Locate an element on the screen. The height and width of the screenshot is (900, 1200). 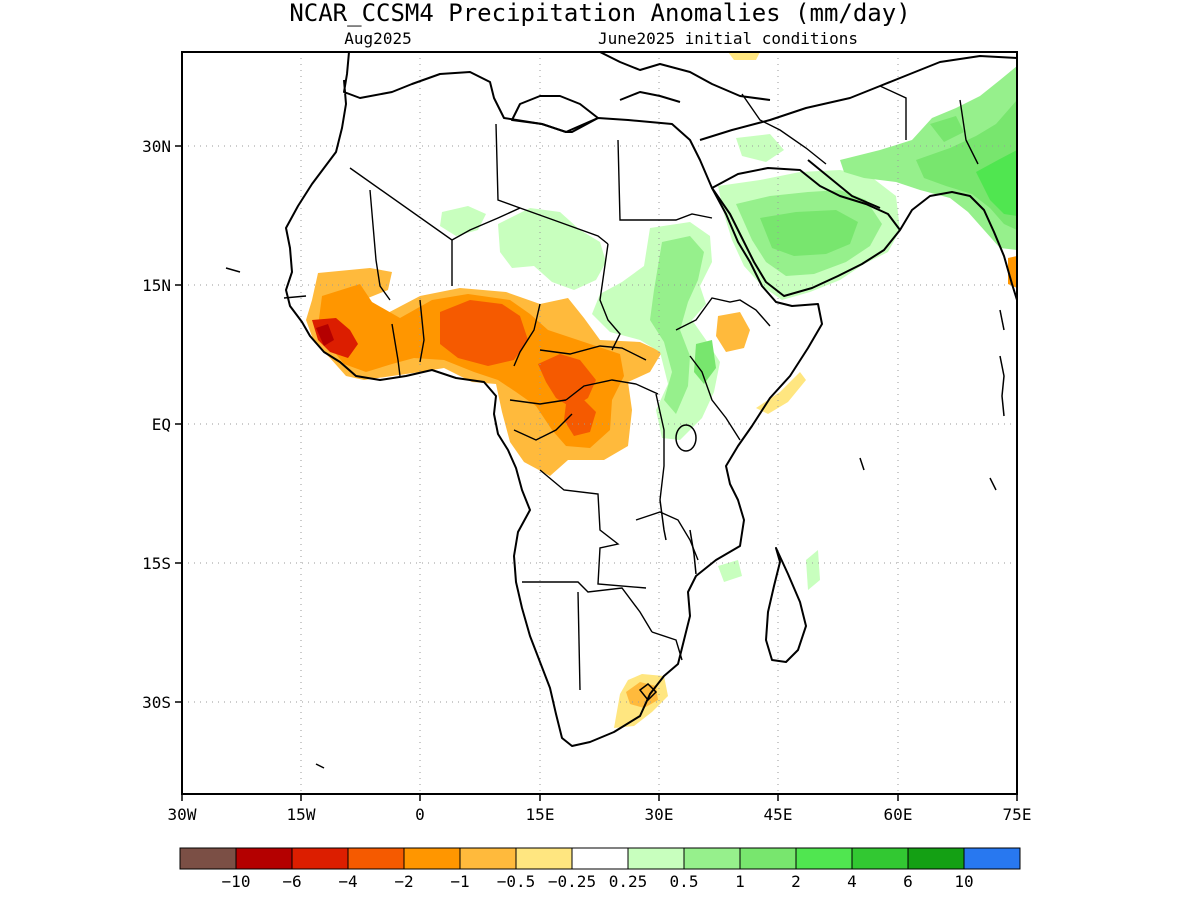
colorbar-label: −4 is located at coordinates (347, 881).